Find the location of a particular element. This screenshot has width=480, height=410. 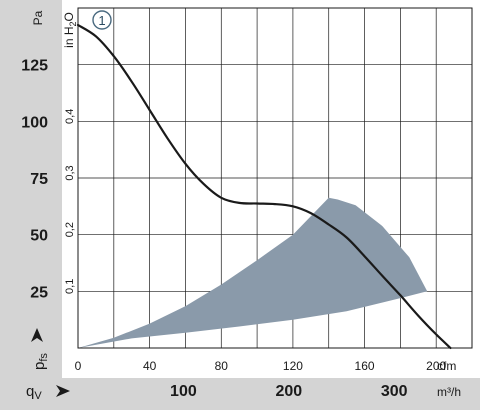

series-1-label: 1 is located at coordinates (101, 20).